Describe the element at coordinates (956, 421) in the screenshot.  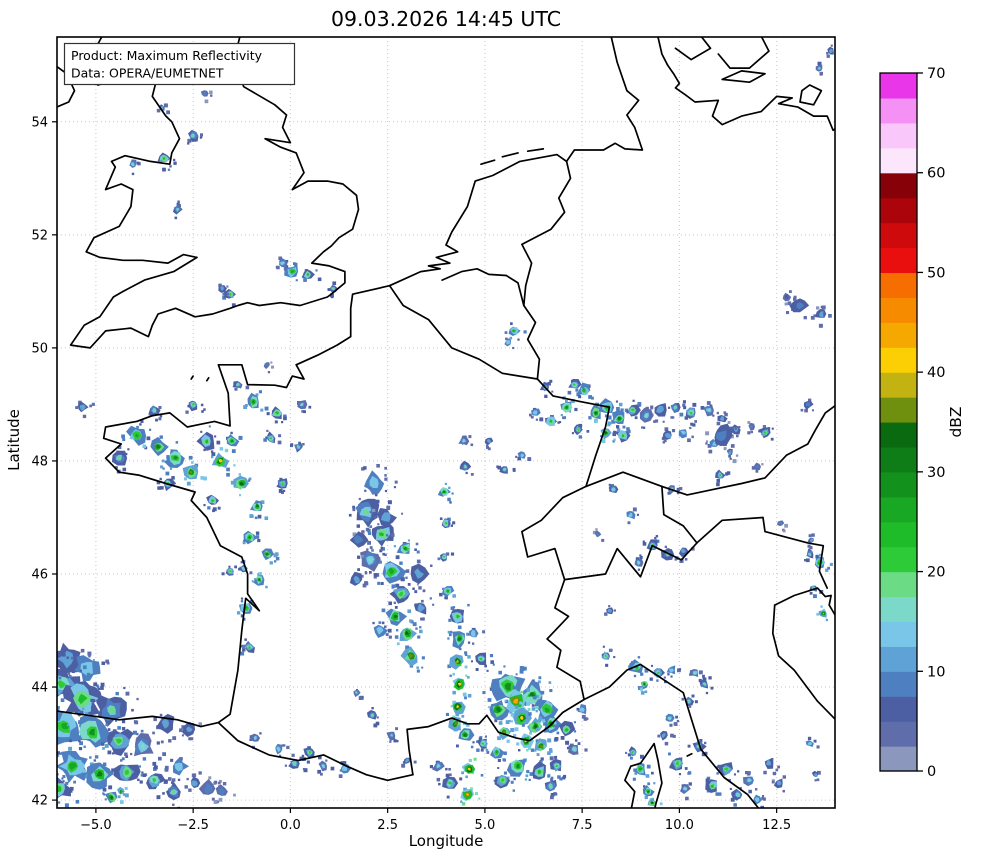
I see `colorbar-label: dBZ` at that location.